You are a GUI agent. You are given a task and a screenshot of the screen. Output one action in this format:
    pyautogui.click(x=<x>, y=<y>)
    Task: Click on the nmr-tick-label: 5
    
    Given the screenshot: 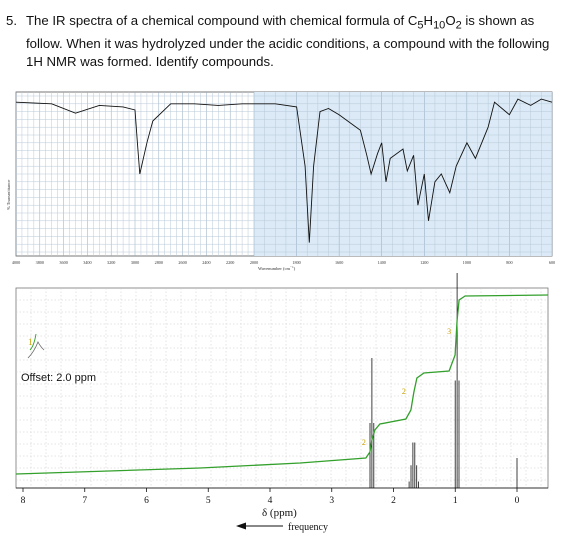 What is the action you would take?
    pyautogui.click(x=208, y=501)
    